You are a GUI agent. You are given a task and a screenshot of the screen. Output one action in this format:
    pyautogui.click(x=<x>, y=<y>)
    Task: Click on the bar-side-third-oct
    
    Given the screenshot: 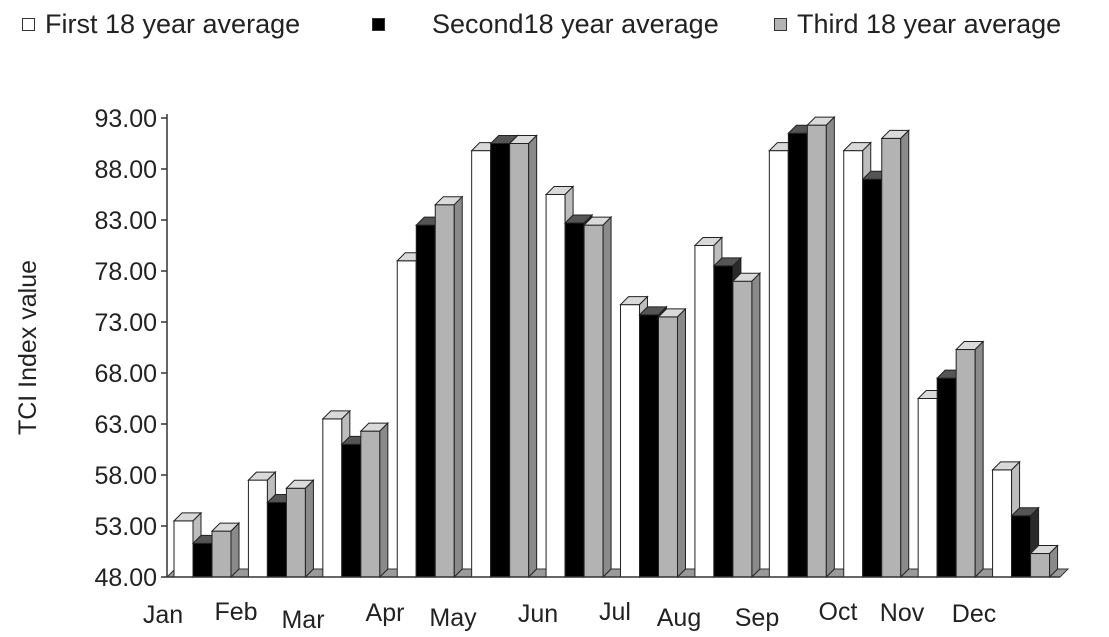 What is the action you would take?
    pyautogui.click(x=905, y=354)
    